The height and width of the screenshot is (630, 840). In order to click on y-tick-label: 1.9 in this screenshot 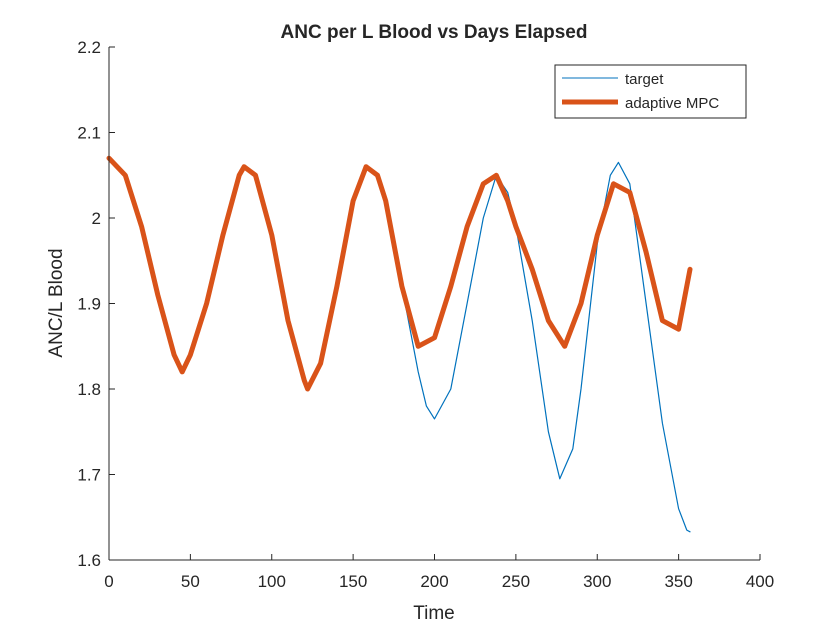, I will do `click(89, 304)`.